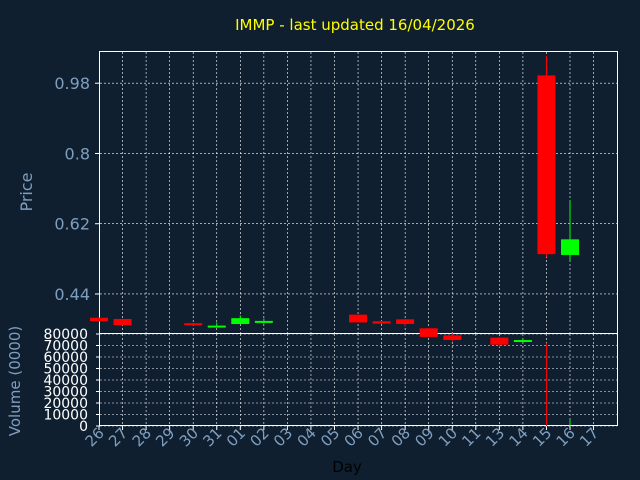  Describe the element at coordinates (65, 393) in the screenshot. I see `volume-tick-label: 30000` at that location.